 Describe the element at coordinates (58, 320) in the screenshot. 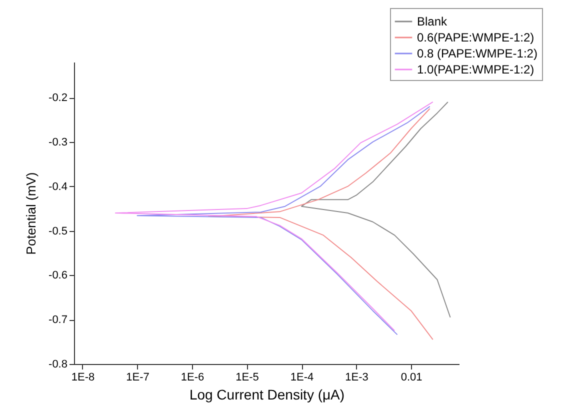

I see `y-tick-label: -0.7` at that location.